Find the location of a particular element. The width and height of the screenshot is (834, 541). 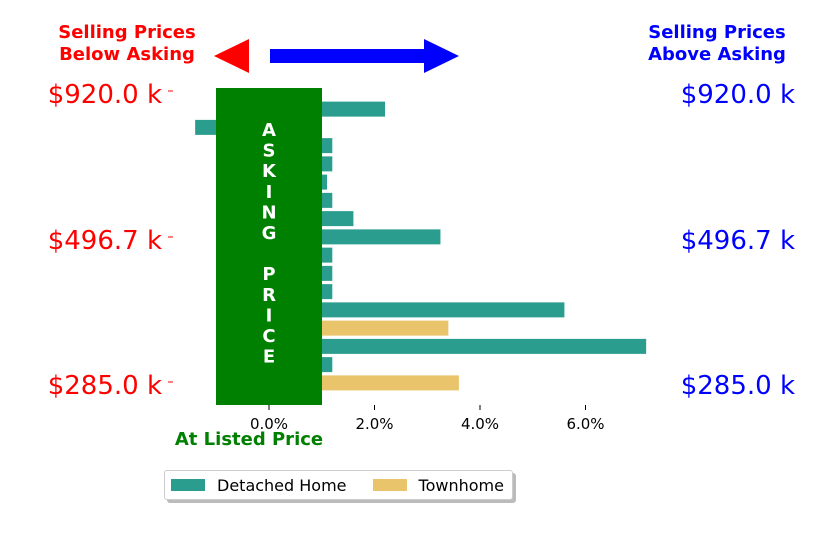

header-right-line-1: Selling Prices is located at coordinates (716, 32).